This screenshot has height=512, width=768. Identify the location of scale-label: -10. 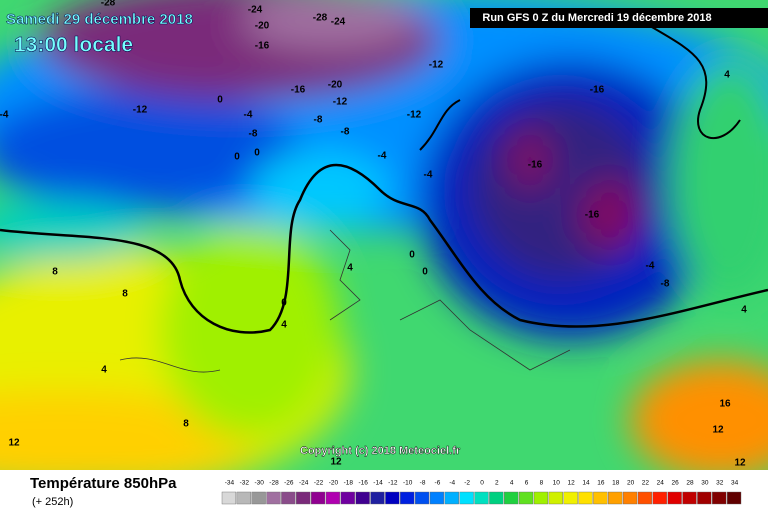
(408, 483).